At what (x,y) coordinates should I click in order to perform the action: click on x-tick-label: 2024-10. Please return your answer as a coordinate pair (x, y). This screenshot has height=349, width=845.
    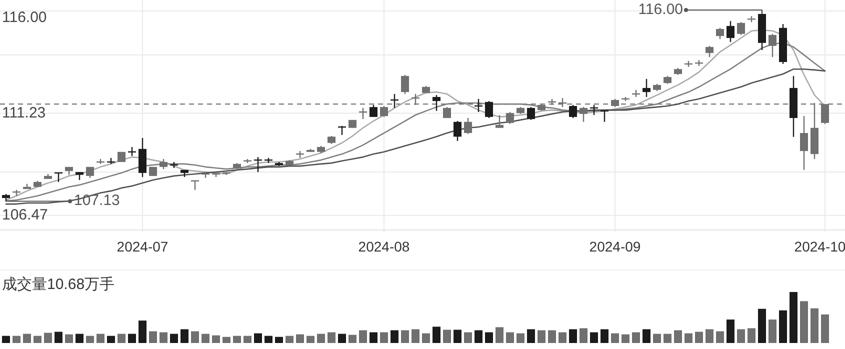
    Looking at the image, I should click on (819, 246).